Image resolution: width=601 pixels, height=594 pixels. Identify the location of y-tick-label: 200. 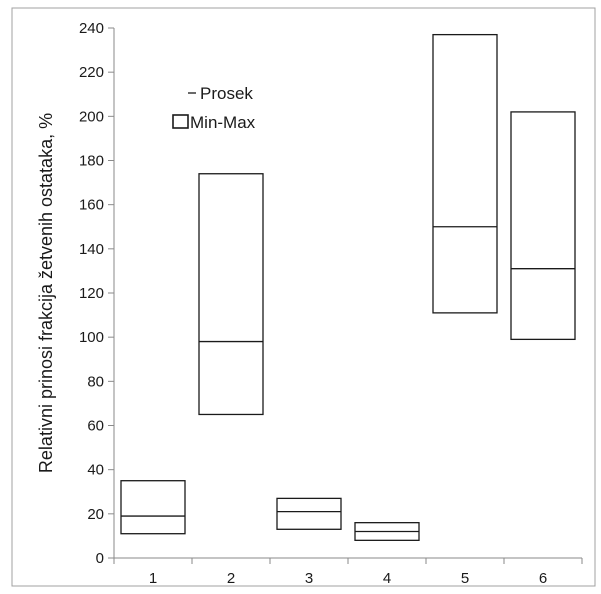
(91, 116).